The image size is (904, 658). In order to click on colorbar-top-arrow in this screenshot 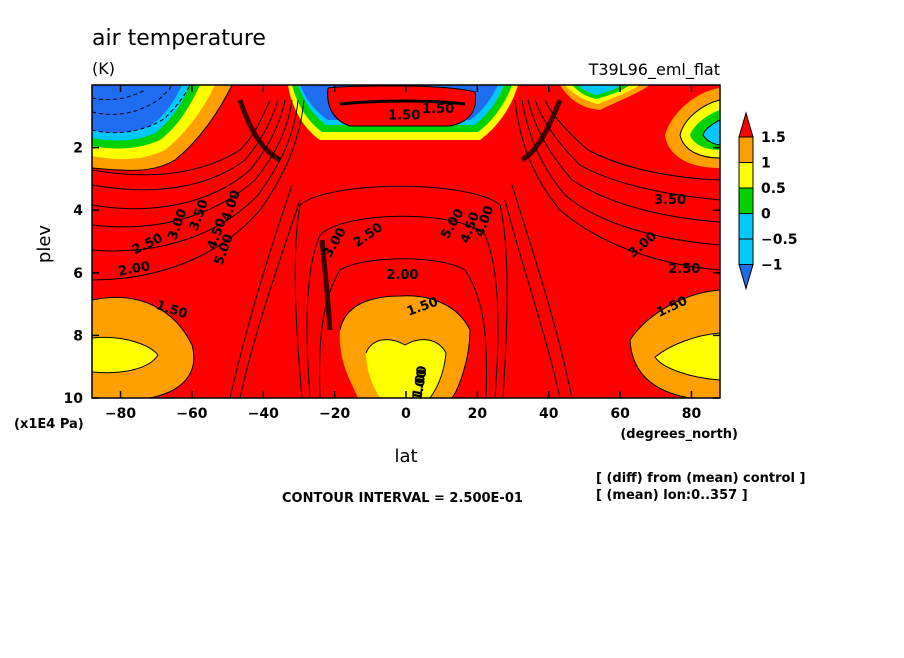, I will do `click(746, 124)`.